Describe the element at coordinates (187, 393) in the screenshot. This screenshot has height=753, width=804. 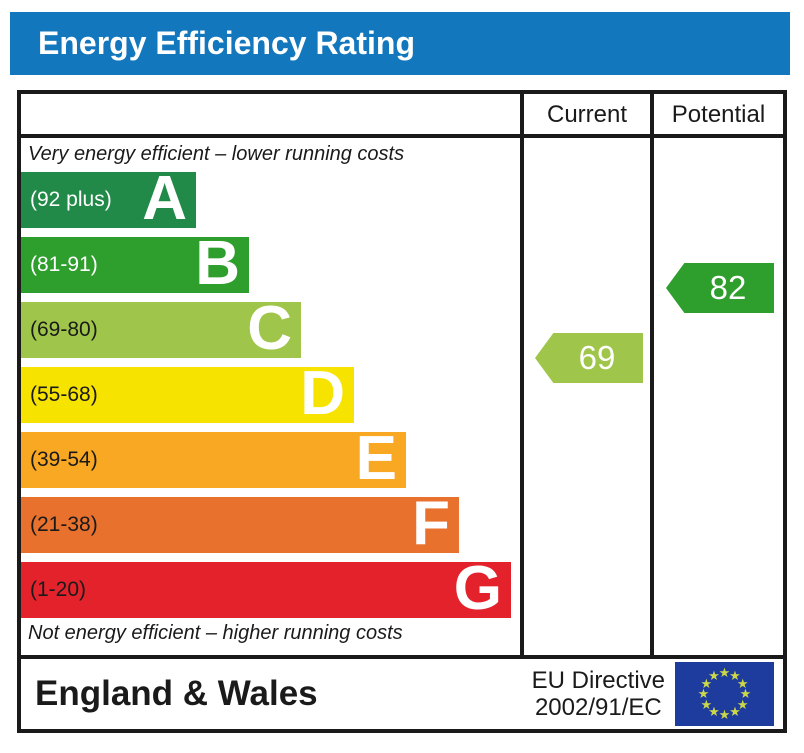
I see `band-d: (55-68) D` at that location.